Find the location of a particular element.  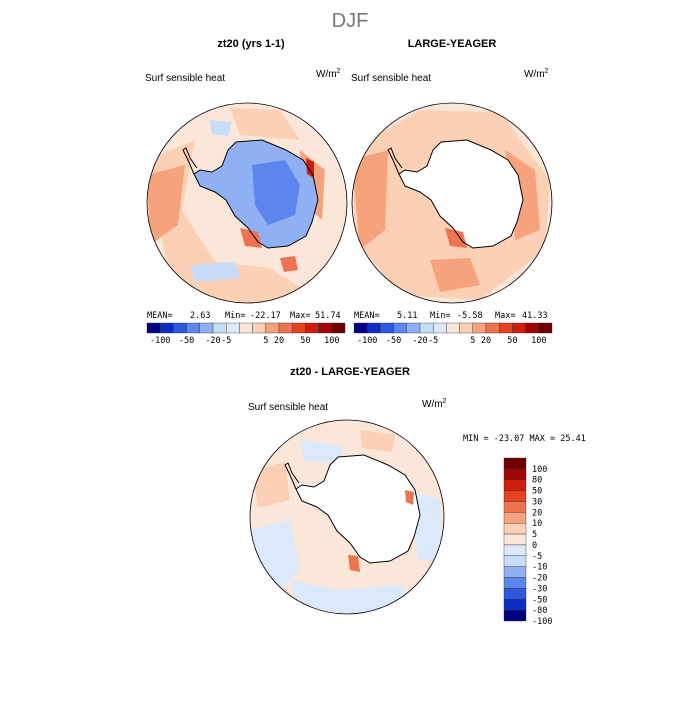

colorbar-tick-label: -30 is located at coordinates (539, 589).